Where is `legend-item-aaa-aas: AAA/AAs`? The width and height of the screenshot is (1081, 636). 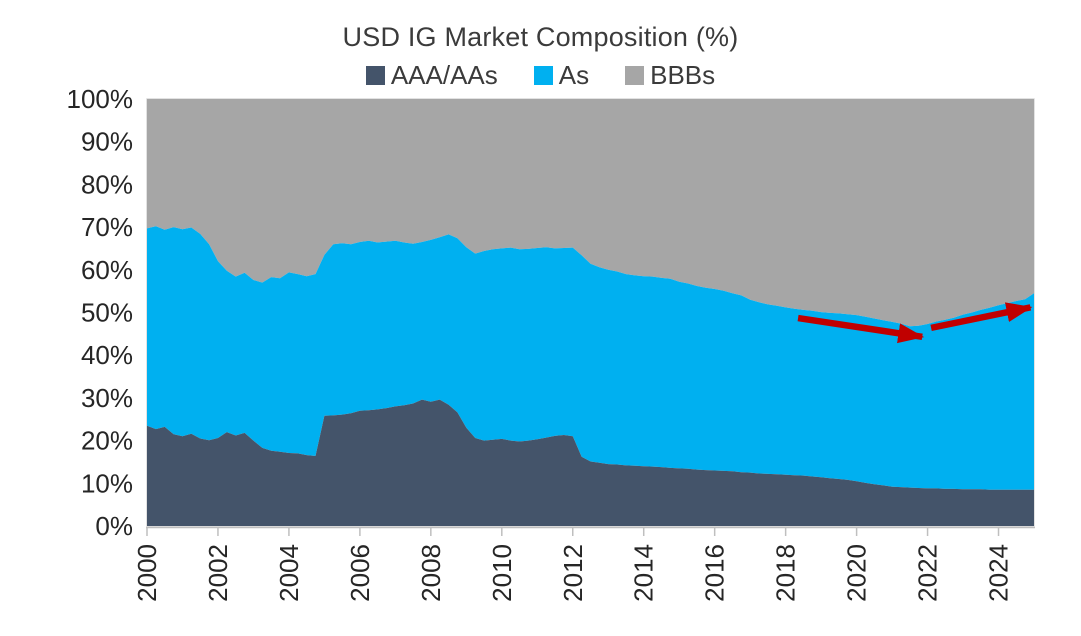 legend-item-aaa-aas: AAA/AAs is located at coordinates (431, 75).